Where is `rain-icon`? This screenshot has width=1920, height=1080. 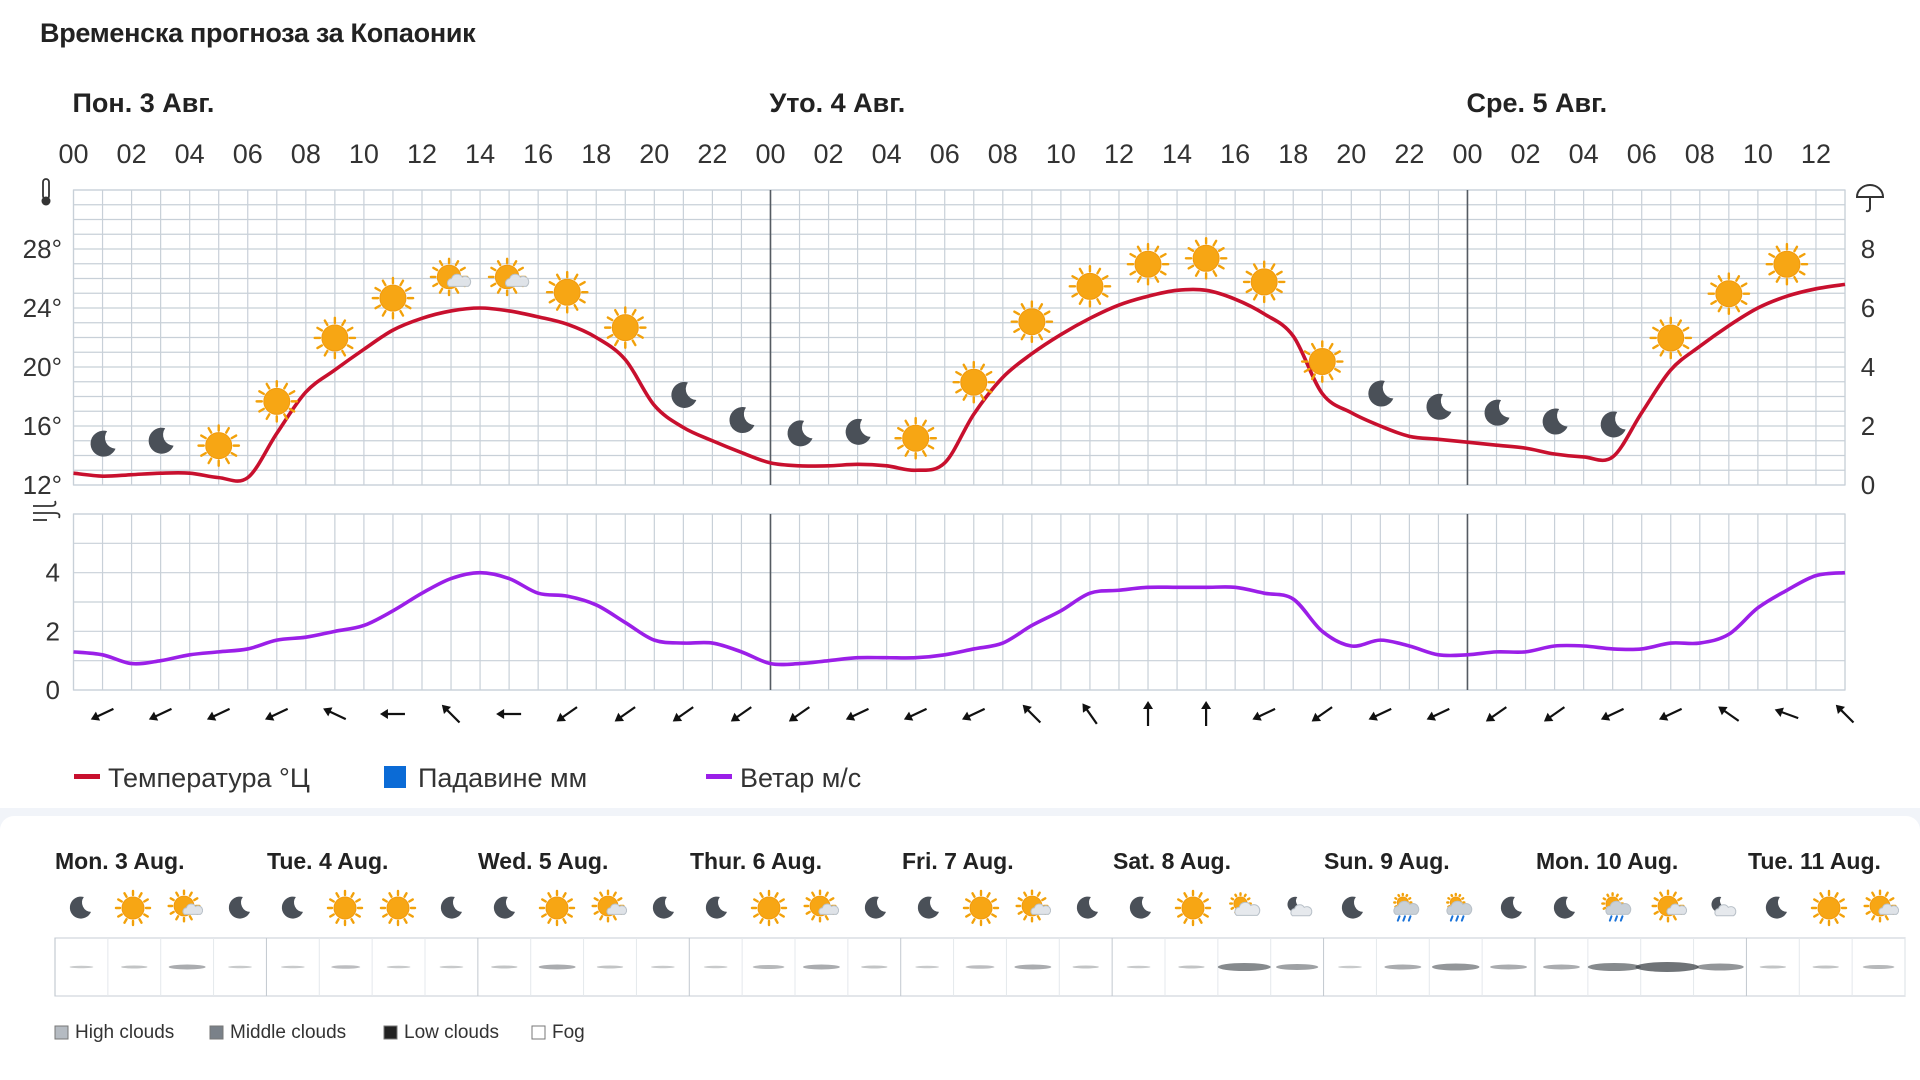
rain-icon is located at coordinates (1459, 907).